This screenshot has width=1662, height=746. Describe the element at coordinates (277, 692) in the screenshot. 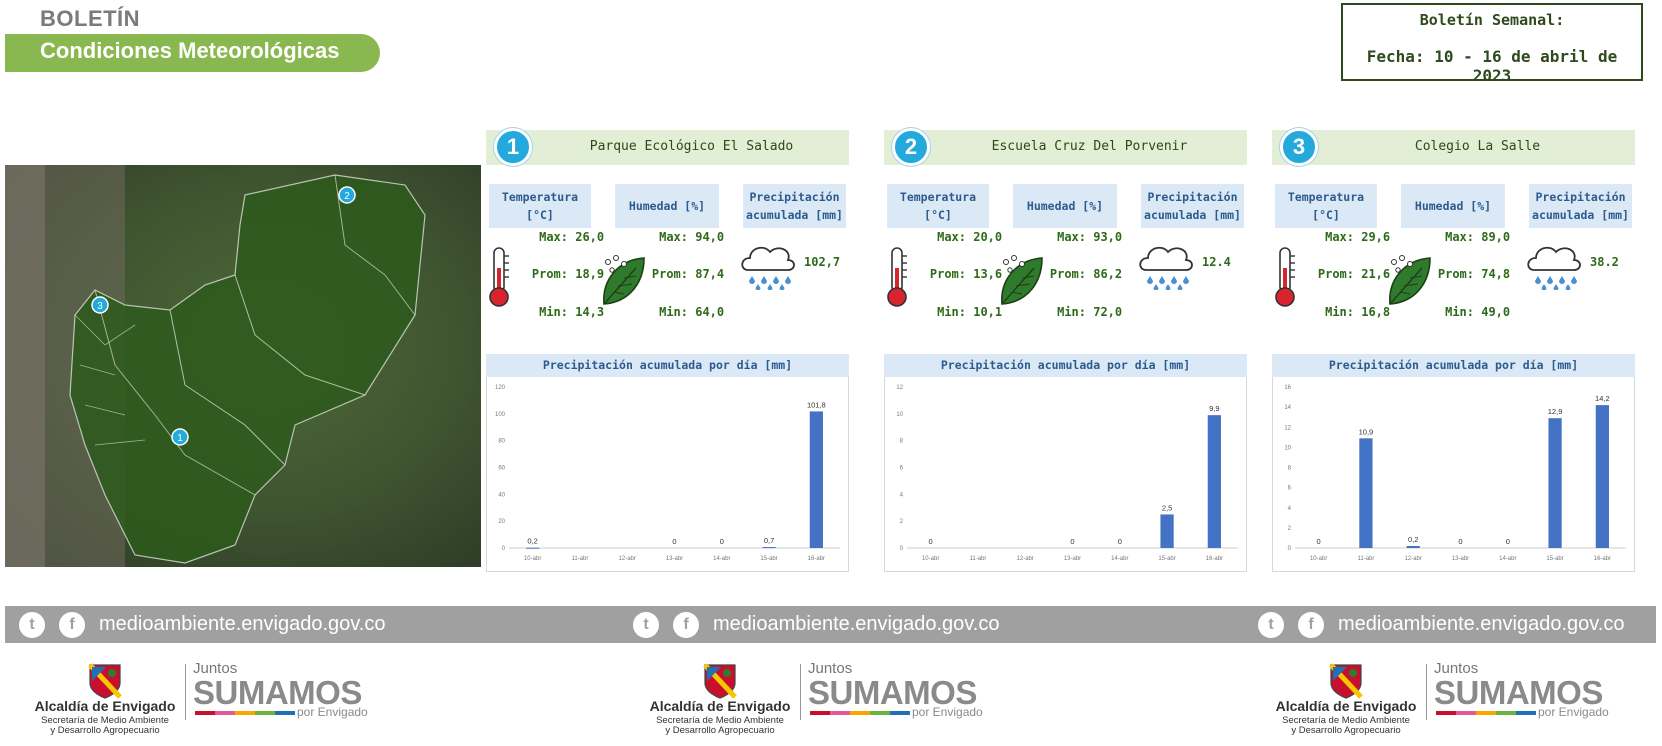

I see `sumamos-text: SUMAMOS` at that location.